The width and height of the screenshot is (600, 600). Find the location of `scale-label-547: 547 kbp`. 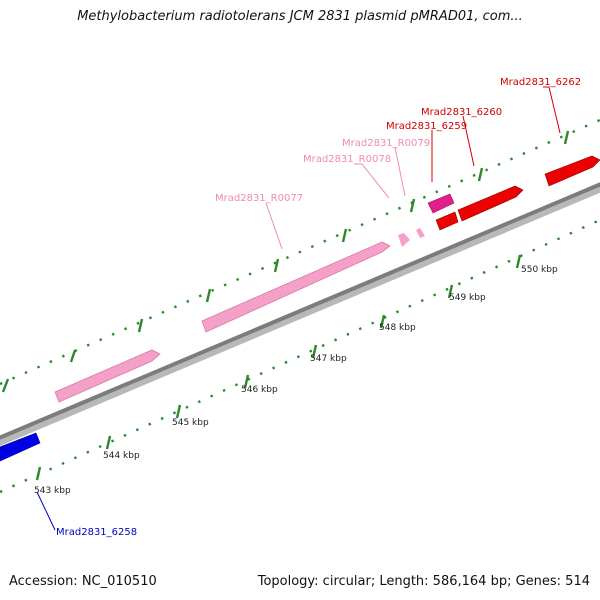

scale-label-547: 547 kbp is located at coordinates (328, 359).